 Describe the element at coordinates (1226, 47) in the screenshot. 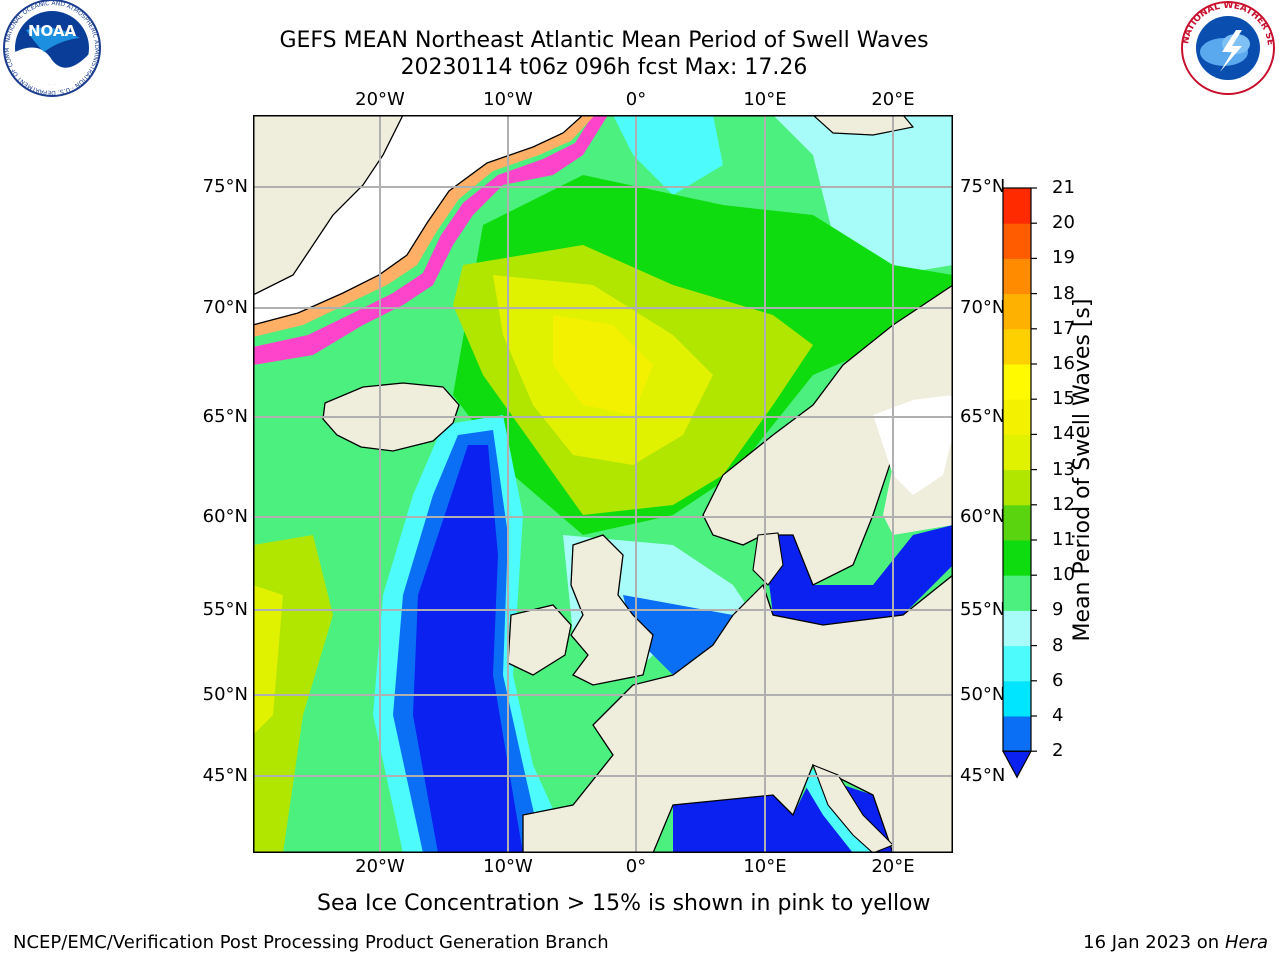

I see `nws-logo: NATIONAL WEATHER SERVICE` at that location.